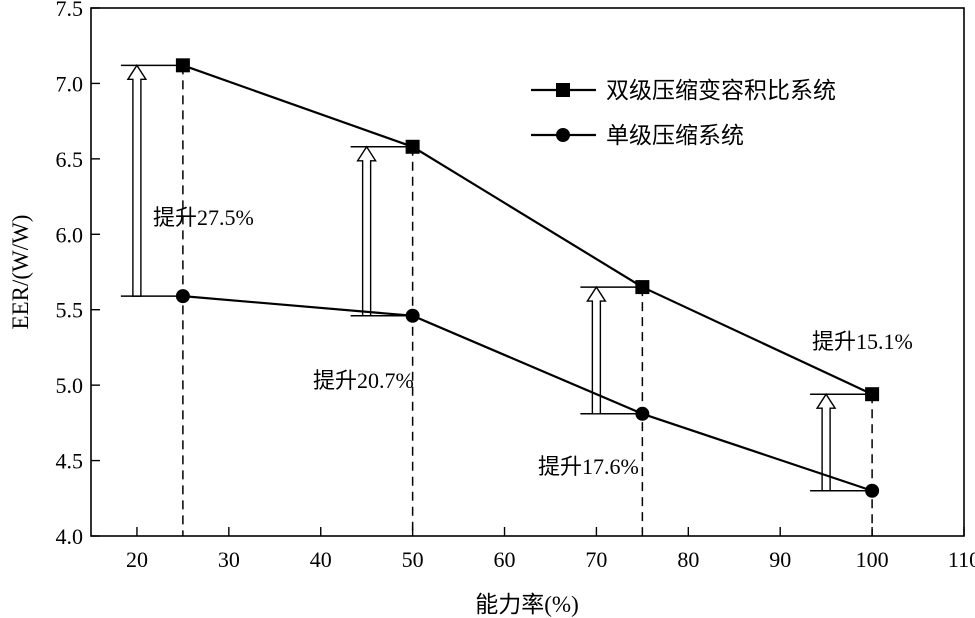 This screenshot has width=975, height=618. What do you see at coordinates (229, 559) in the screenshot?
I see `x-tick-label: 30` at bounding box center [229, 559].